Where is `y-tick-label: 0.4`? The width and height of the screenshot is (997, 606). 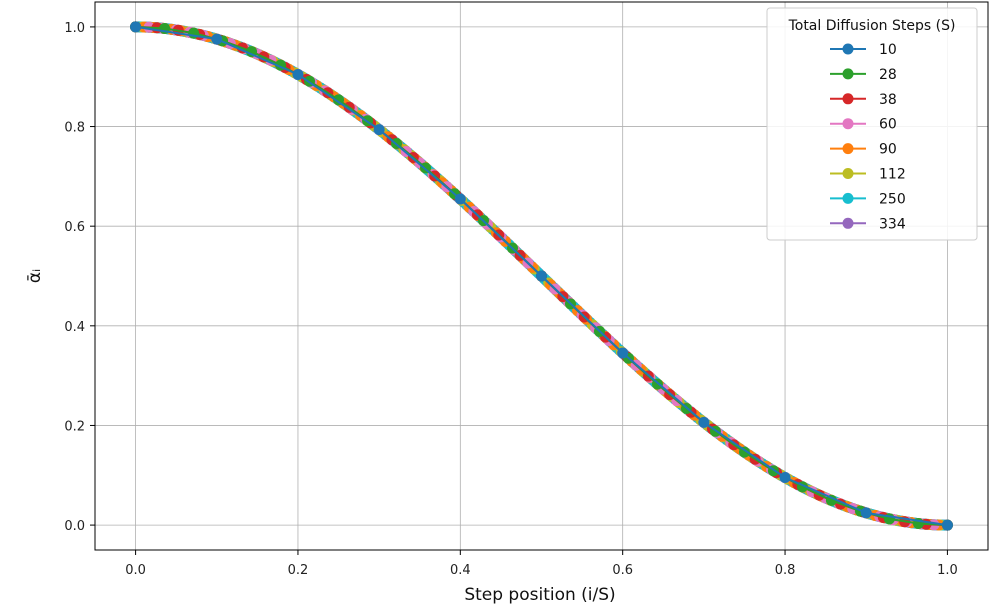 y-tick-label: 0.4 is located at coordinates (74, 327).